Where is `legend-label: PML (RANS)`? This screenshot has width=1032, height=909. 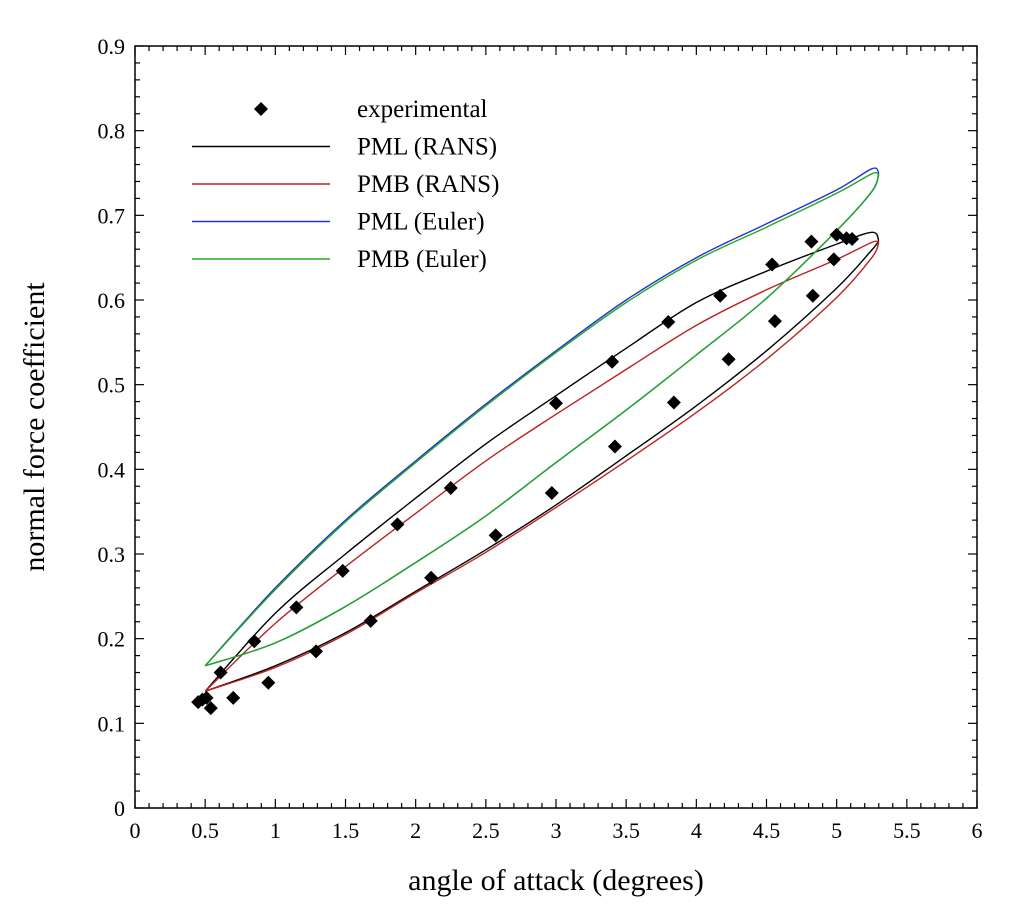
legend-label: PML (RANS) is located at coordinates (427, 147).